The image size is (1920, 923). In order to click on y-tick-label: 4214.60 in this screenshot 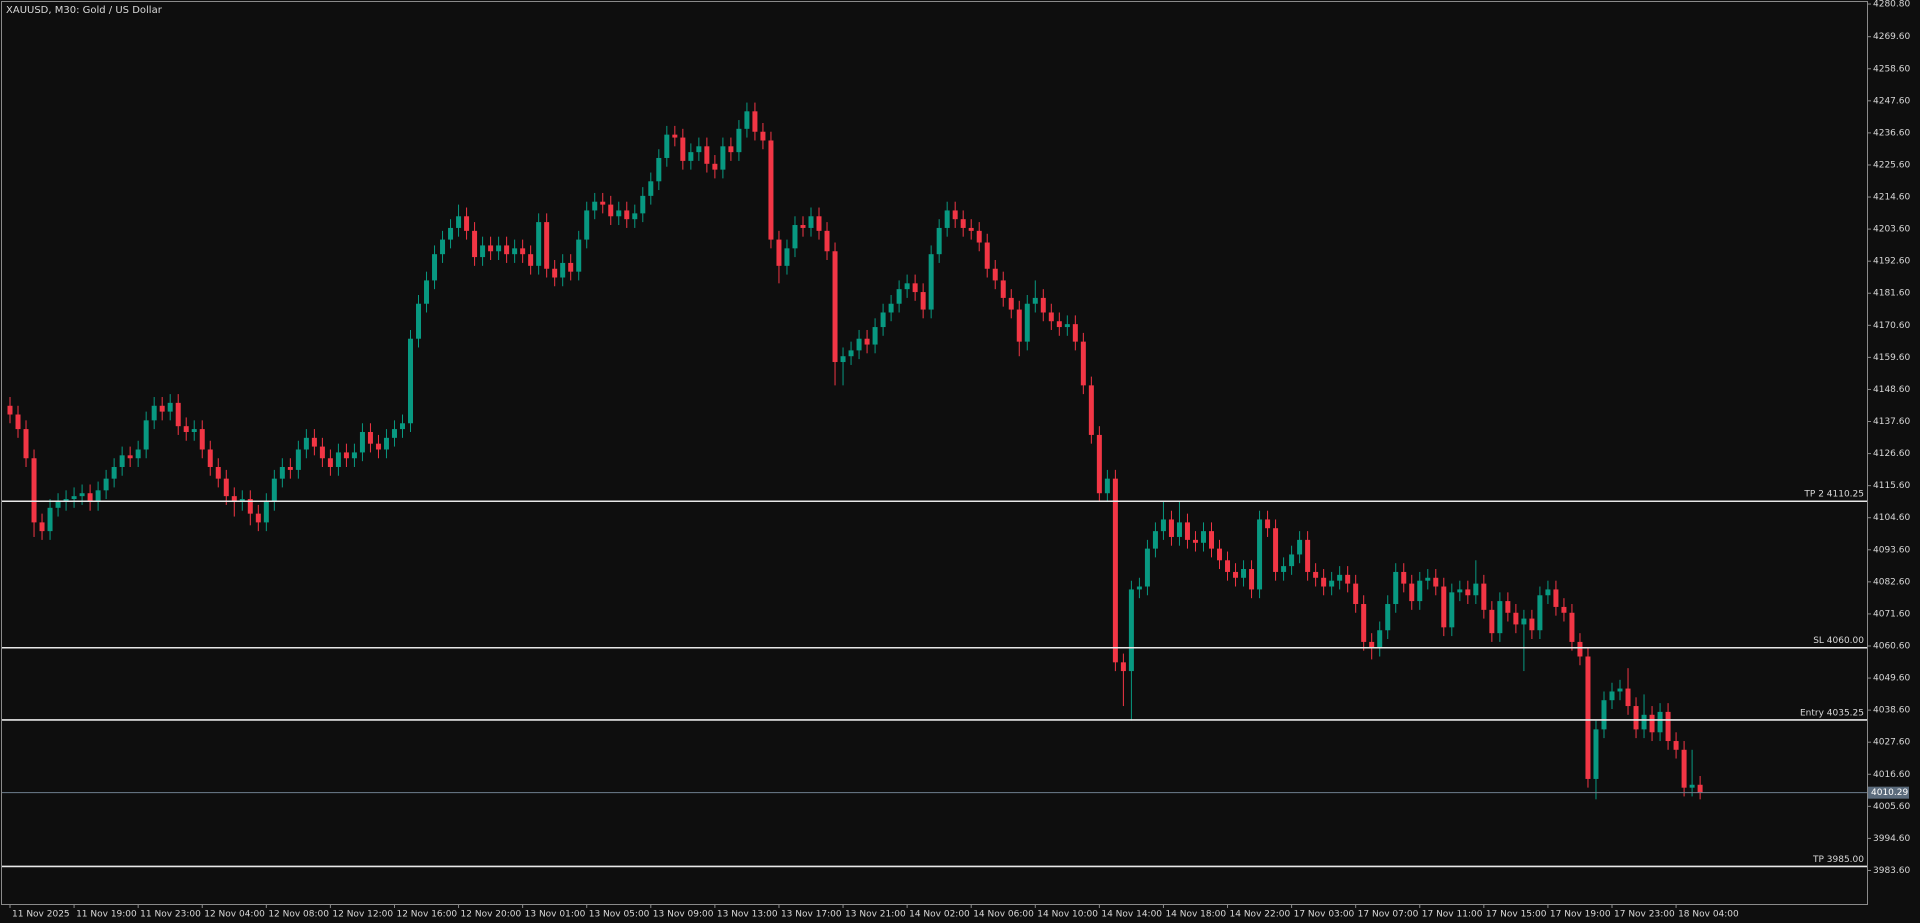, I will do `click(1891, 198)`.